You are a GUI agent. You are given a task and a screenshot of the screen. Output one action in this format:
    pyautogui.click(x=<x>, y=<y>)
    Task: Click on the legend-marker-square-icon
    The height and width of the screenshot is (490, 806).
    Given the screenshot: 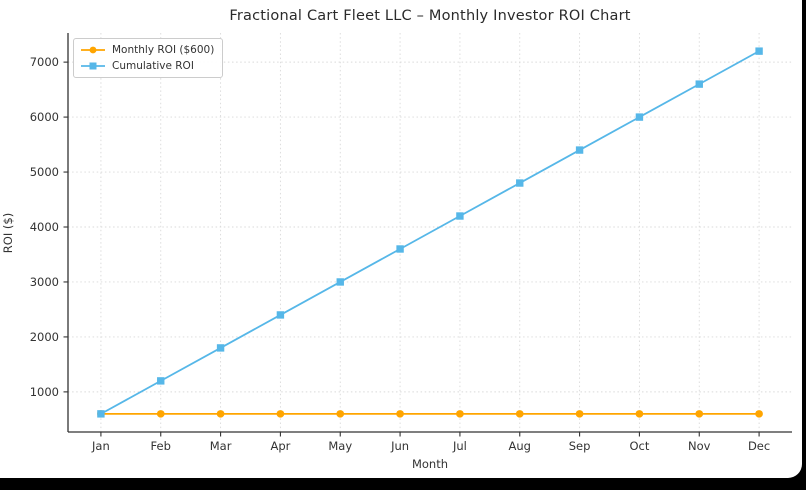 What is the action you would take?
    pyautogui.click(x=93, y=66)
    